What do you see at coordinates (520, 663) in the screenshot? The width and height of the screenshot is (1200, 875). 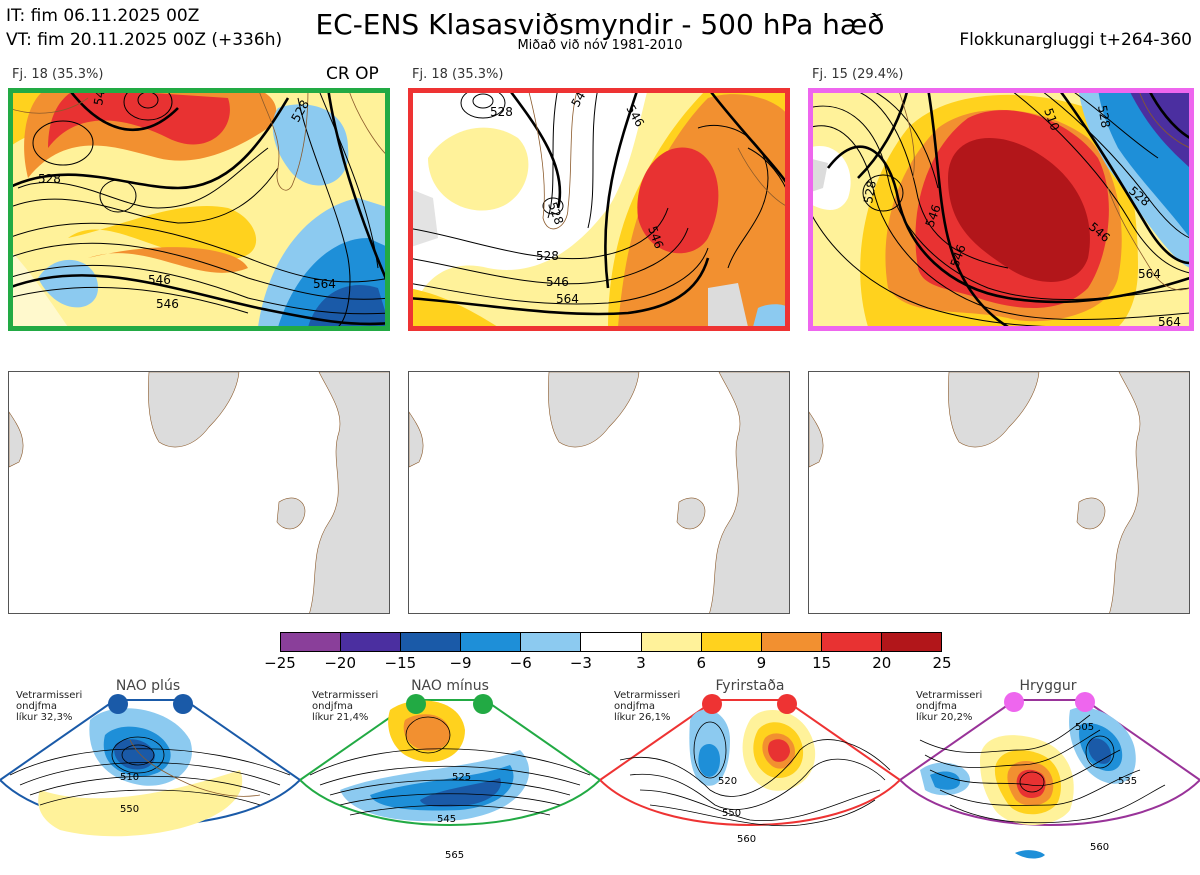 I see `colorbar-tick-label: −6` at bounding box center [520, 663].